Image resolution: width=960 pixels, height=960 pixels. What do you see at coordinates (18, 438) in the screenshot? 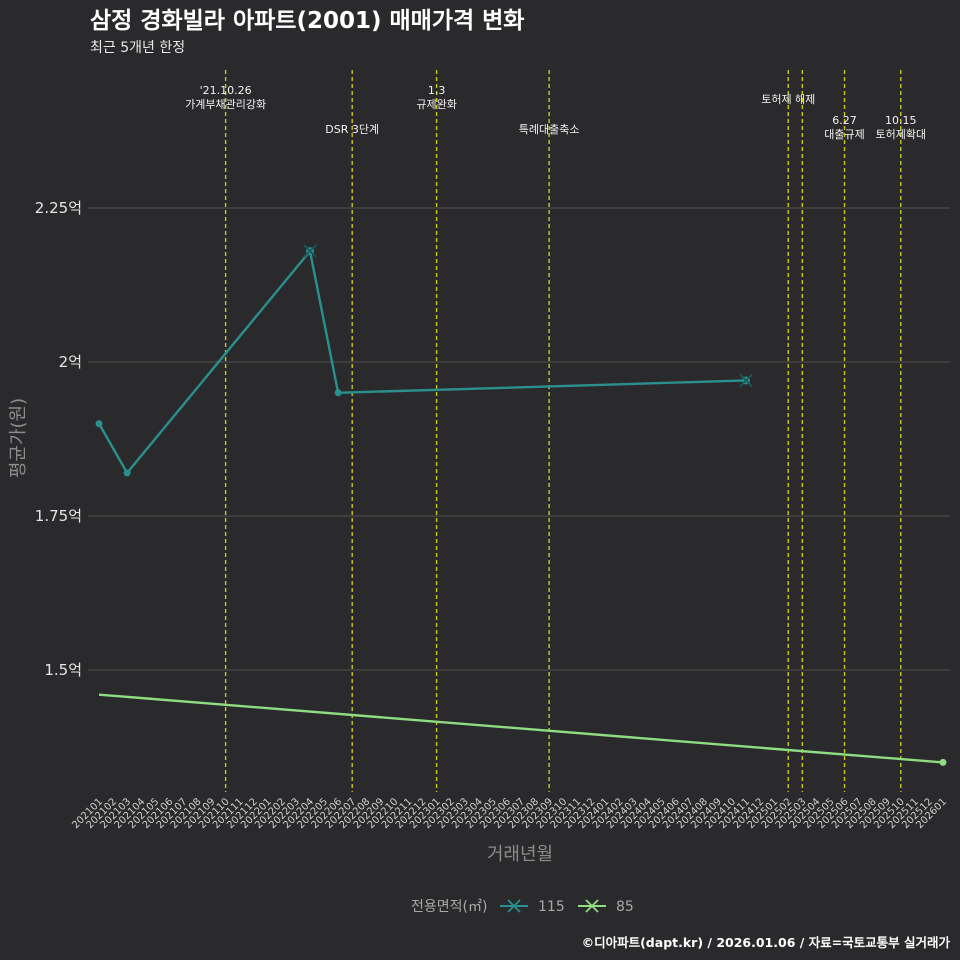
I see `y-axis-title: 평균가(원)` at bounding box center [18, 438].